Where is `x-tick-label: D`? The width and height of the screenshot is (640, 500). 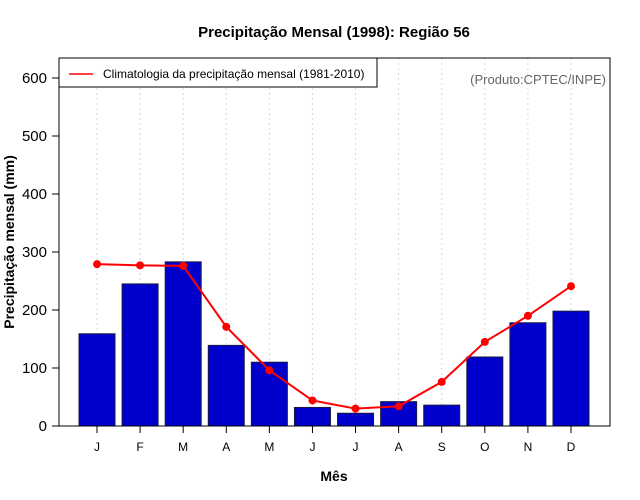 x-tick-label: D is located at coordinates (571, 447).